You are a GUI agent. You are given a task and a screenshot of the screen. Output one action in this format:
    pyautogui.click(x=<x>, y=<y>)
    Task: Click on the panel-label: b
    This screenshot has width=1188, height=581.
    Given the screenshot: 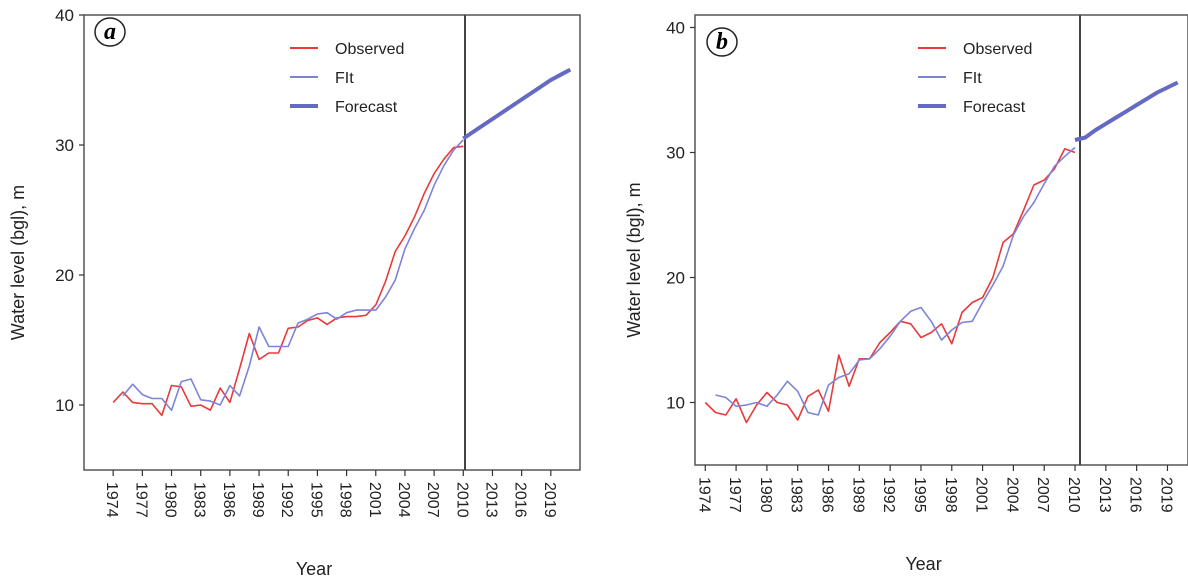 What is the action you would take?
    pyautogui.click(x=722, y=42)
    